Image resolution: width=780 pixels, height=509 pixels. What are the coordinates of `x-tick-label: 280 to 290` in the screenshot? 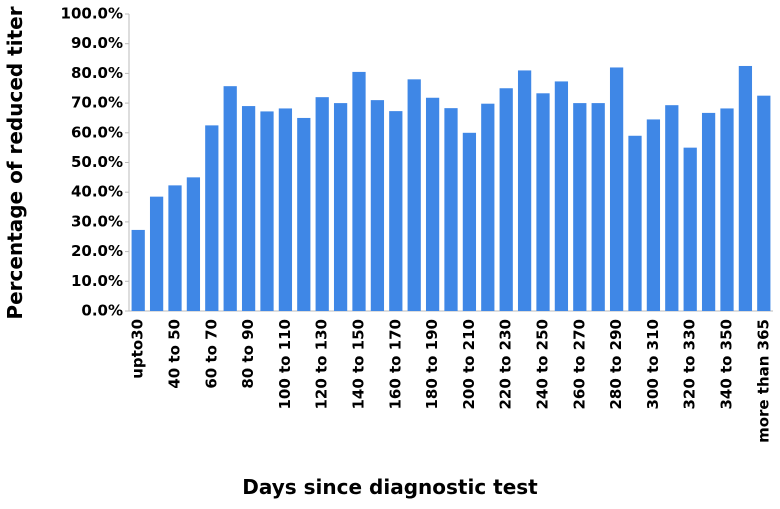 It's located at (616, 364).